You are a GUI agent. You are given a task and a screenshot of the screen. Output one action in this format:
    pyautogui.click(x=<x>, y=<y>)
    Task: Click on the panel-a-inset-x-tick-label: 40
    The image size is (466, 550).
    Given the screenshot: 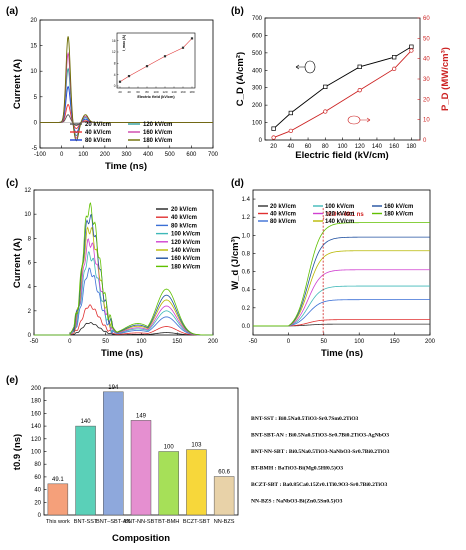 What is the action you would take?
    pyautogui.click(x=129, y=92)
    